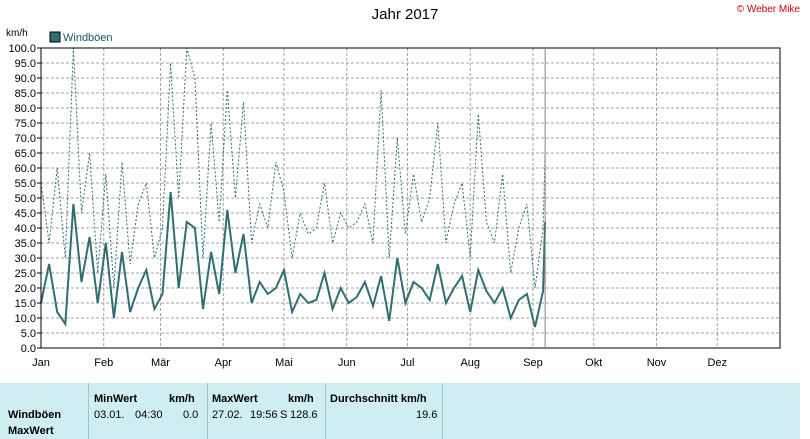 The width and height of the screenshot is (810, 439). What do you see at coordinates (405, 14) in the screenshot?
I see `chart-title: Jahr 2017` at bounding box center [405, 14].